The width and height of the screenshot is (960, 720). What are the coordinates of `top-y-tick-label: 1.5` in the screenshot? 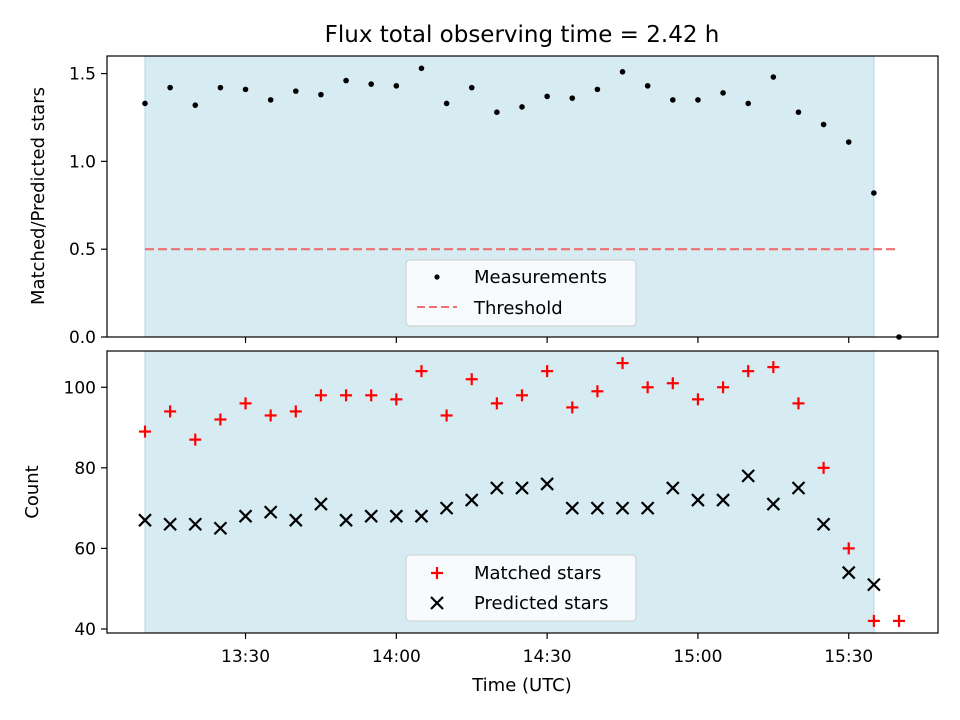 It's located at (82, 75).